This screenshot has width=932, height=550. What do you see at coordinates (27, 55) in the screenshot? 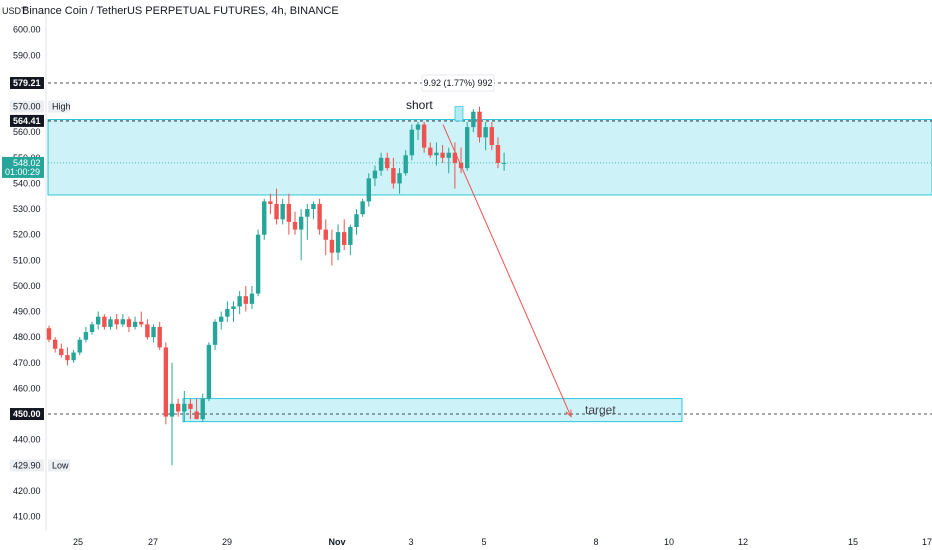
I see `y-tick-label: 590.00` at bounding box center [27, 55].